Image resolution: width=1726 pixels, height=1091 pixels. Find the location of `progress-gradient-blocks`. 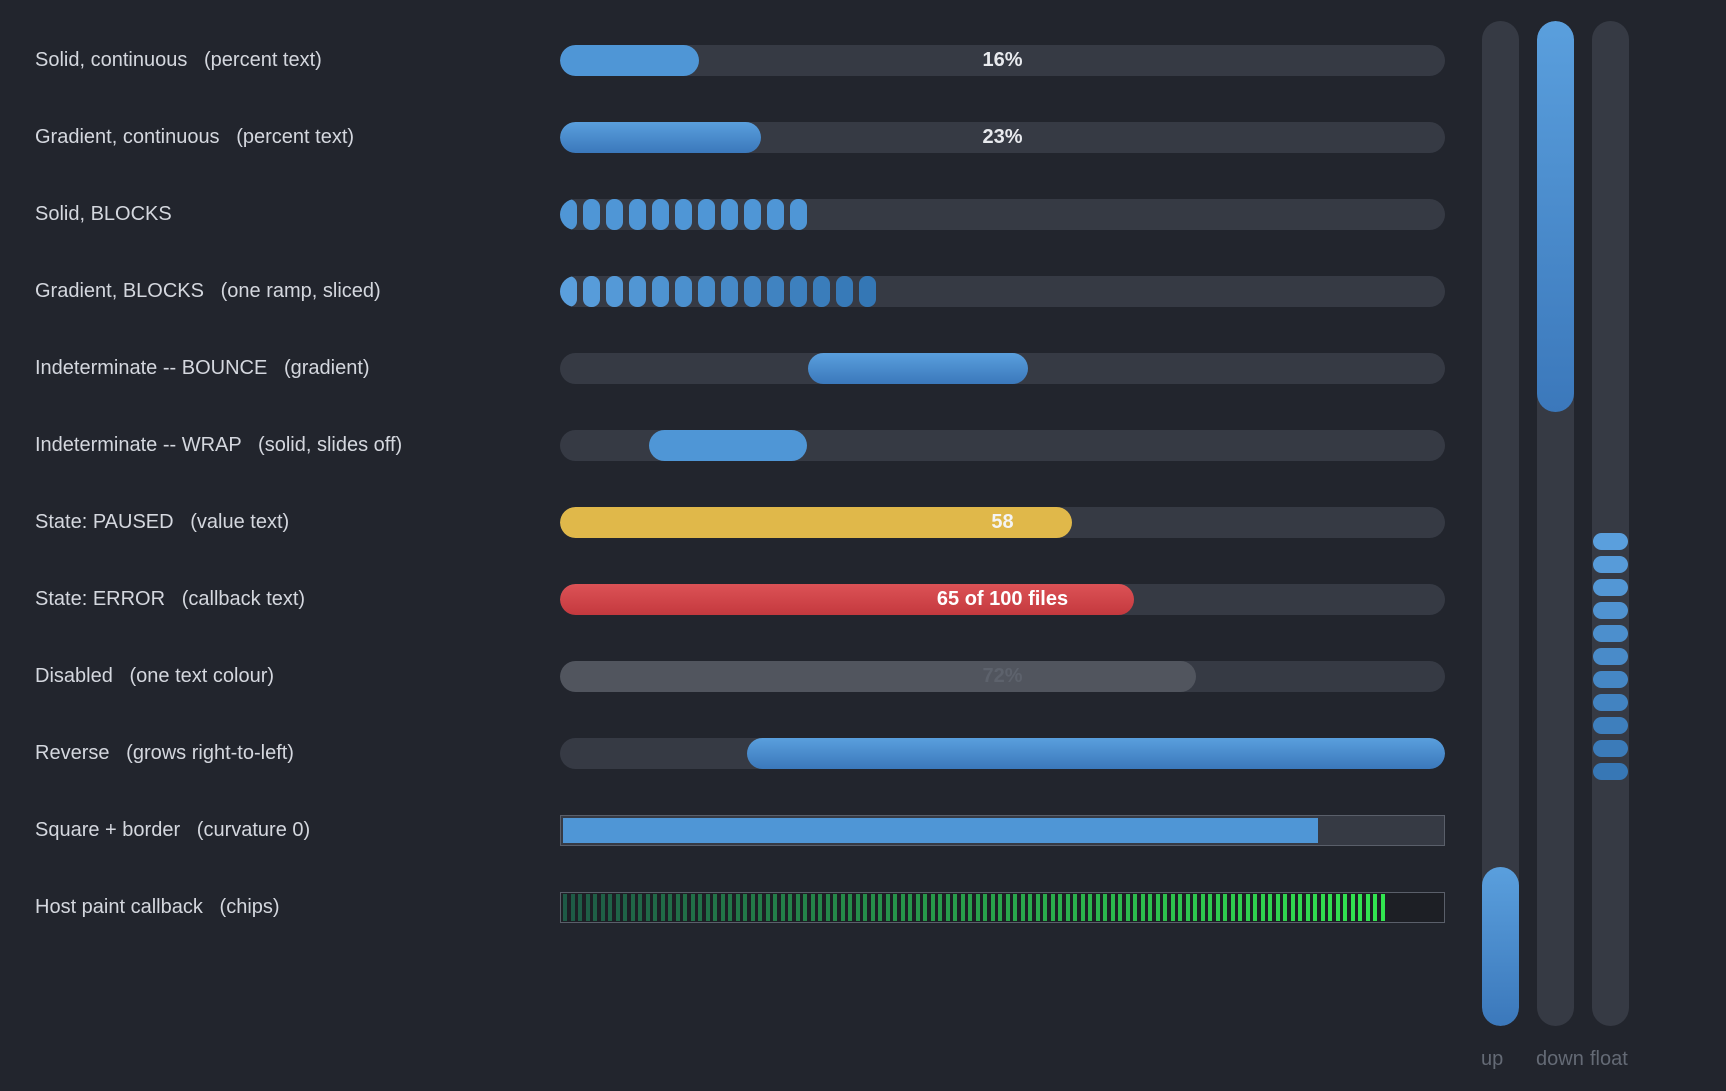

progress-gradient-blocks is located at coordinates (1002, 291).